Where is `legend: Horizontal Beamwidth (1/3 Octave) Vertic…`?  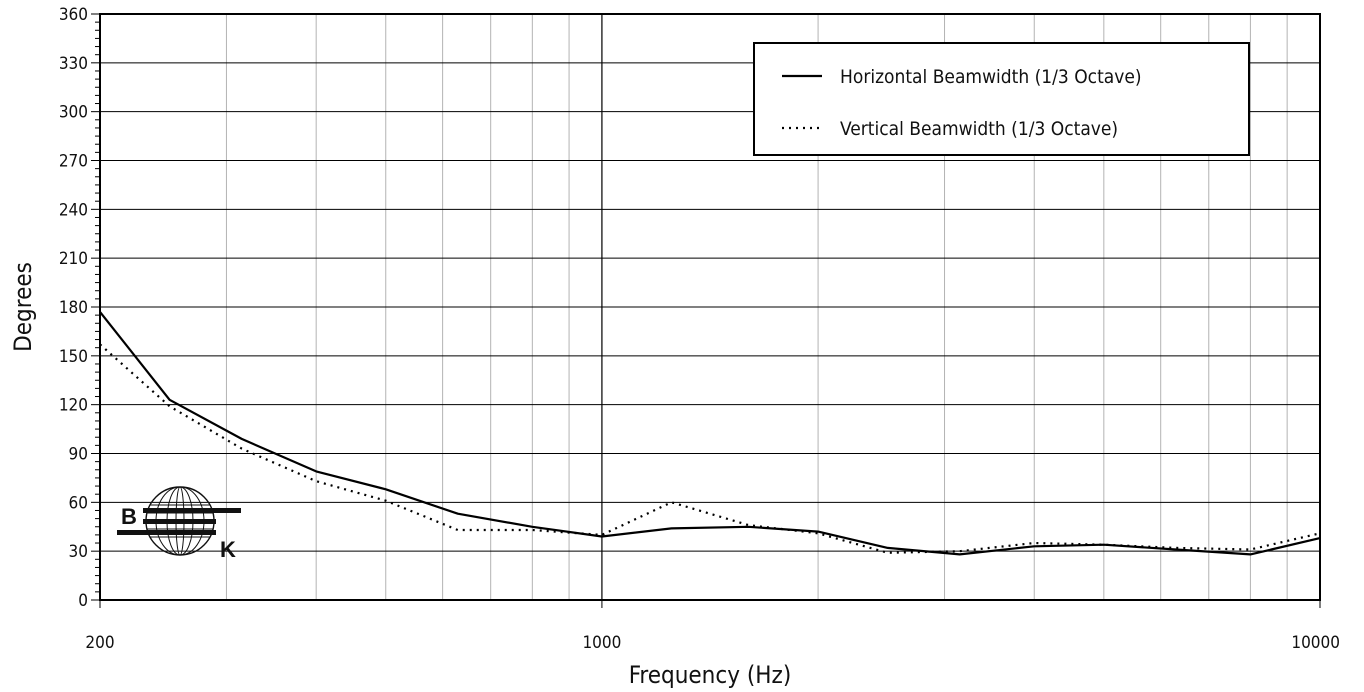 legend: Horizontal Beamwidth (1/3 Octave) Vertic… is located at coordinates (1001, 99).